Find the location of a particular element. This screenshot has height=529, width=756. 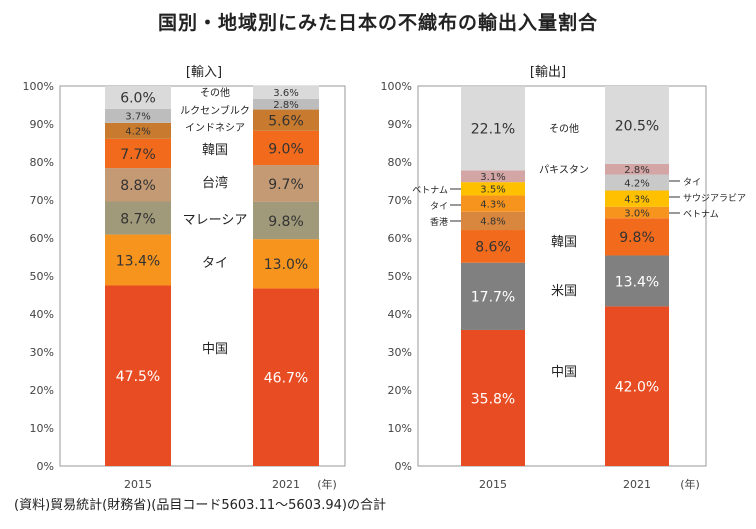

y-tick-label: 0% is located at coordinates (403, 466).